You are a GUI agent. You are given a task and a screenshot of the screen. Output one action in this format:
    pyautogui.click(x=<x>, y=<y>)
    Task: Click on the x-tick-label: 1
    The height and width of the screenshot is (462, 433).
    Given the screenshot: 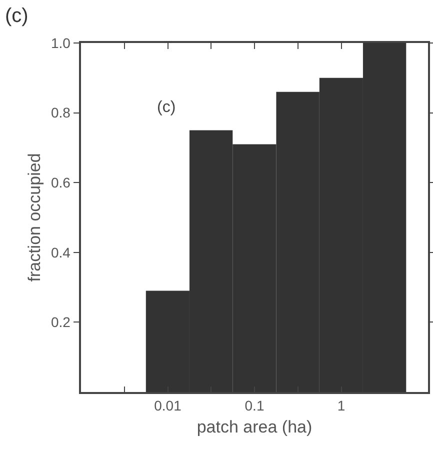 What is the action you would take?
    pyautogui.click(x=341, y=406)
    